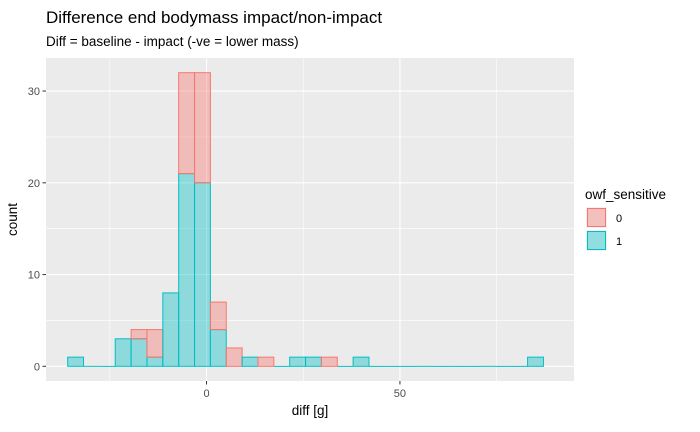 The image size is (700, 432). What do you see at coordinates (34, 184) in the screenshot?
I see `y-tick-label: 20` at bounding box center [34, 184].